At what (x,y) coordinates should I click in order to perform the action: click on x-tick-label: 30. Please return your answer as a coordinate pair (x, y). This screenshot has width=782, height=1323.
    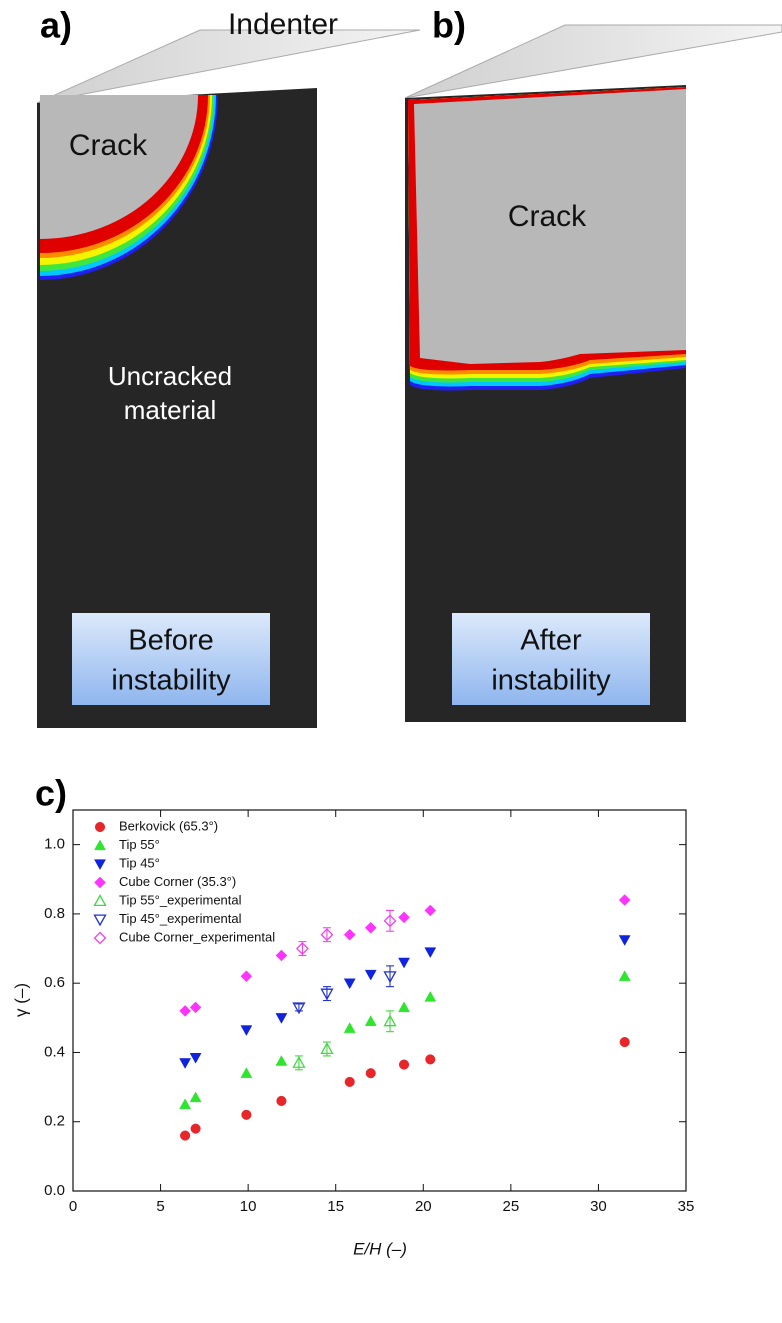
    Looking at the image, I should click on (598, 1206).